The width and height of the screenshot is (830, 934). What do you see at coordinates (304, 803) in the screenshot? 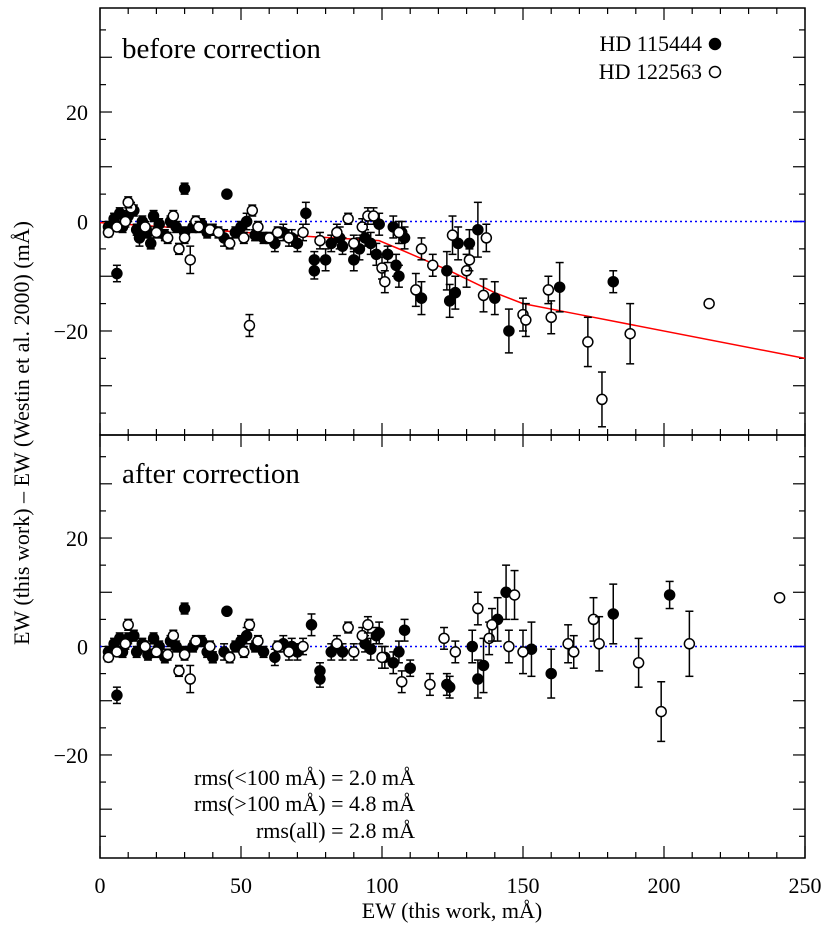
I see `rms-above-100: rms(>100 mÅ) = 4.8 mÅ` at bounding box center [304, 803].